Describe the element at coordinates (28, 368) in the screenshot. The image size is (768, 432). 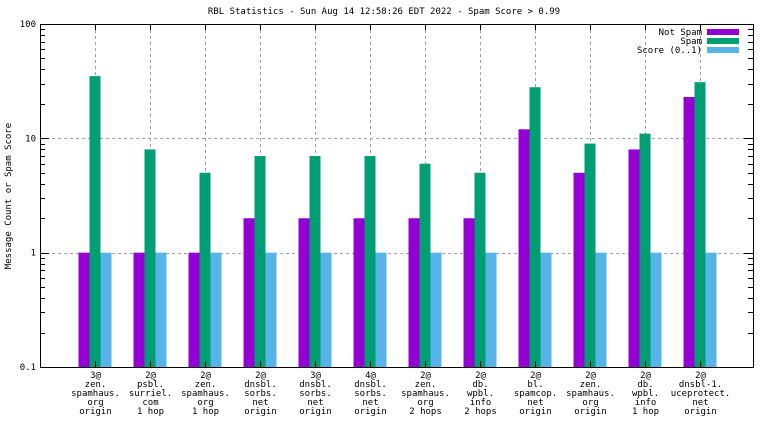
I see `y-tick-label: 0.1` at that location.